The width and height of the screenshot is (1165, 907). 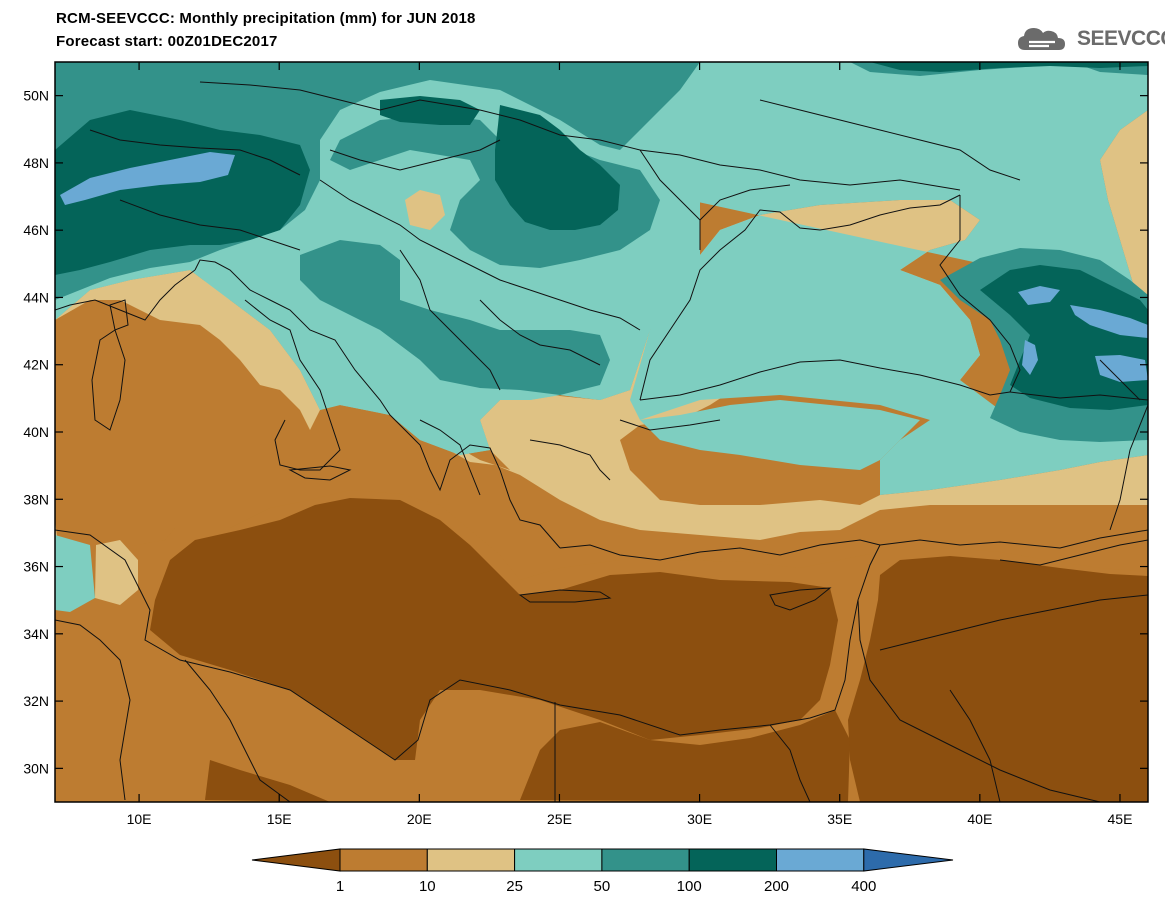 What do you see at coordinates (36, 768) in the screenshot?
I see `lat-tick-label: 30N` at bounding box center [36, 768].